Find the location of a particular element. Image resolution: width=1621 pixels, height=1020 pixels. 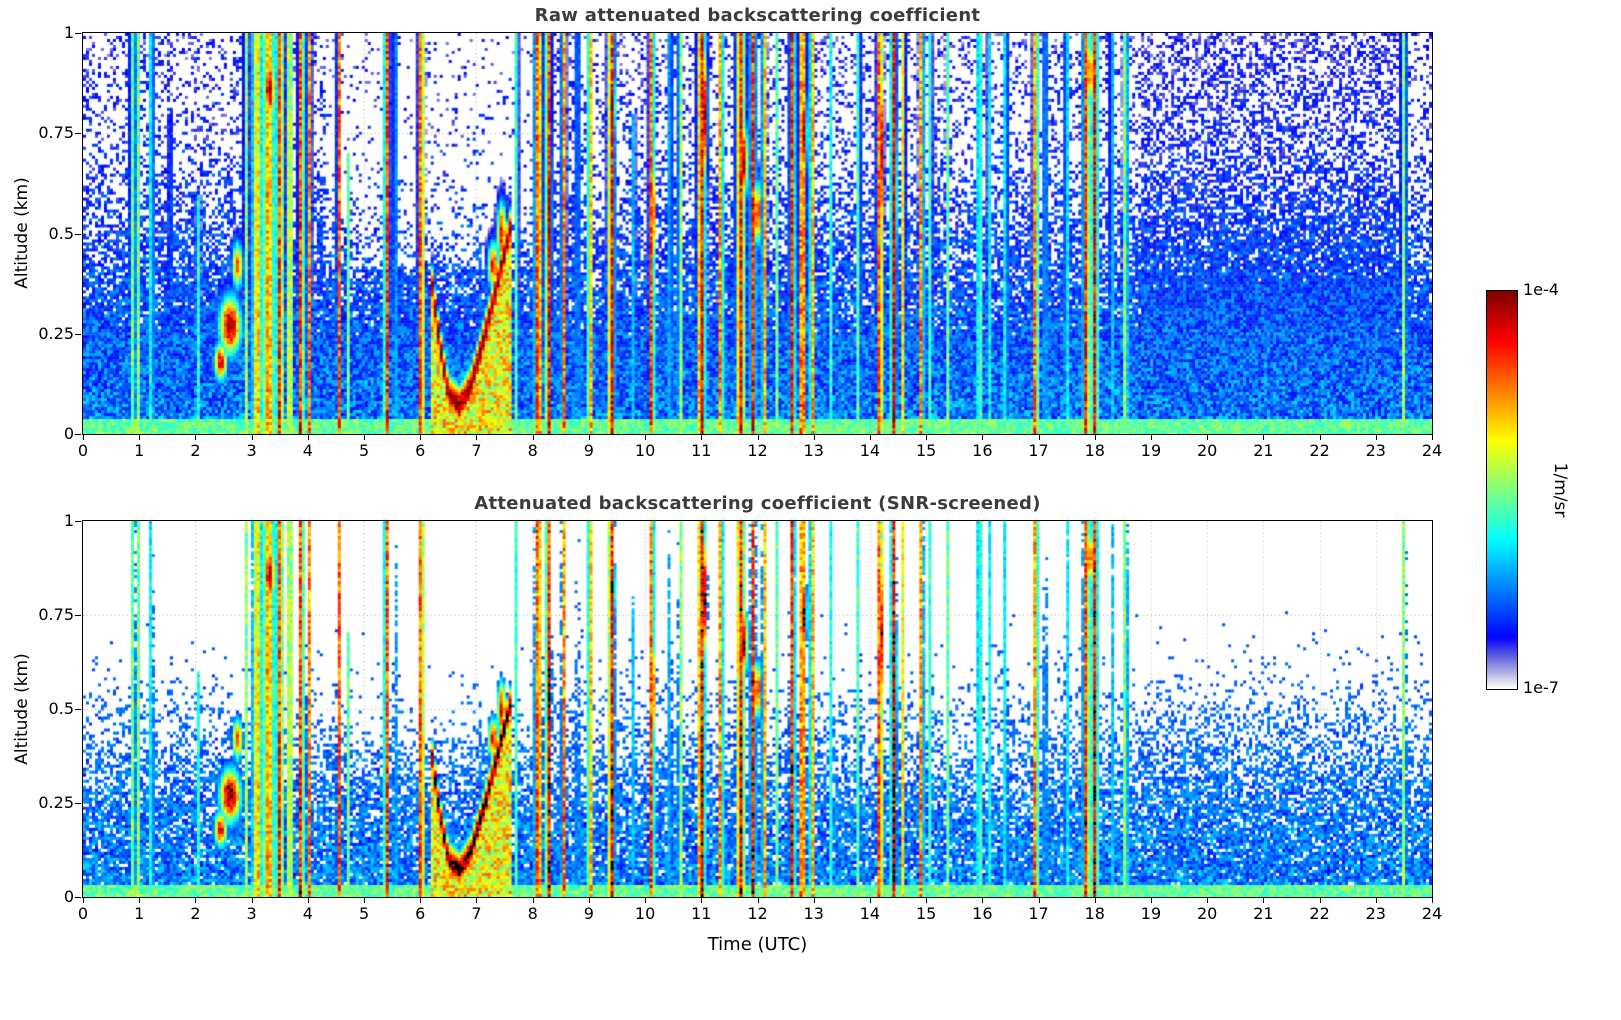

x-tick-label: 15 is located at coordinates (926, 913).